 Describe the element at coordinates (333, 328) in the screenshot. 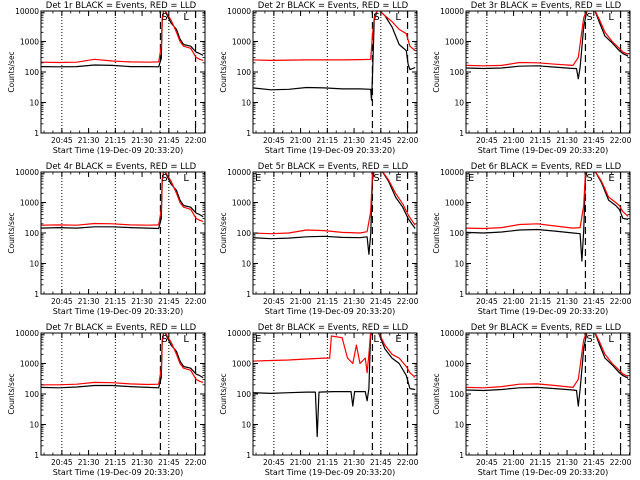

I see `panel-title: Det 8r BLACK = Events, RED = LLD` at that location.